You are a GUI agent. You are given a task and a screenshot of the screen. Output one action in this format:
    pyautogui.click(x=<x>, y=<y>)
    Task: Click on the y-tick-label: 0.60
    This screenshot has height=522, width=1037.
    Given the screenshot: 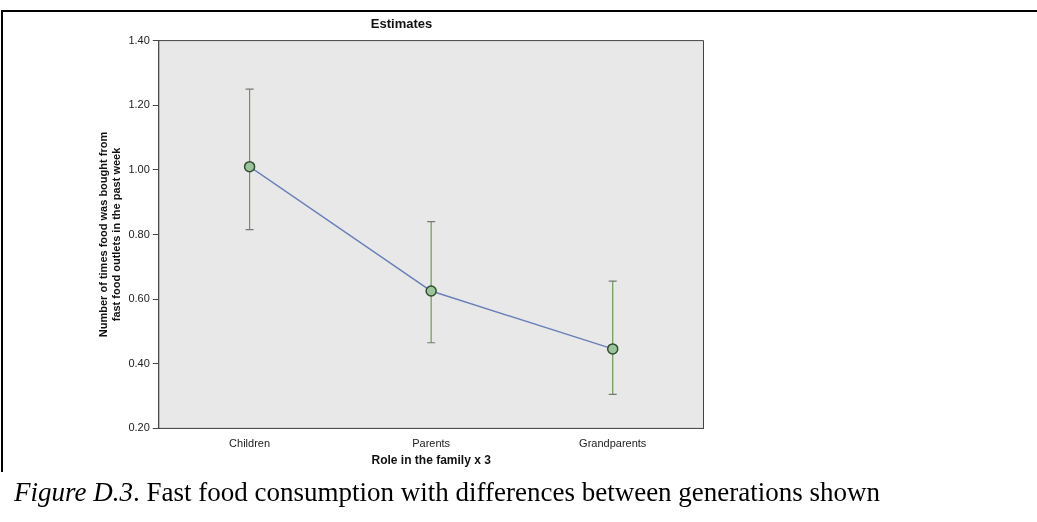 What is the action you would take?
    pyautogui.click(x=139, y=298)
    